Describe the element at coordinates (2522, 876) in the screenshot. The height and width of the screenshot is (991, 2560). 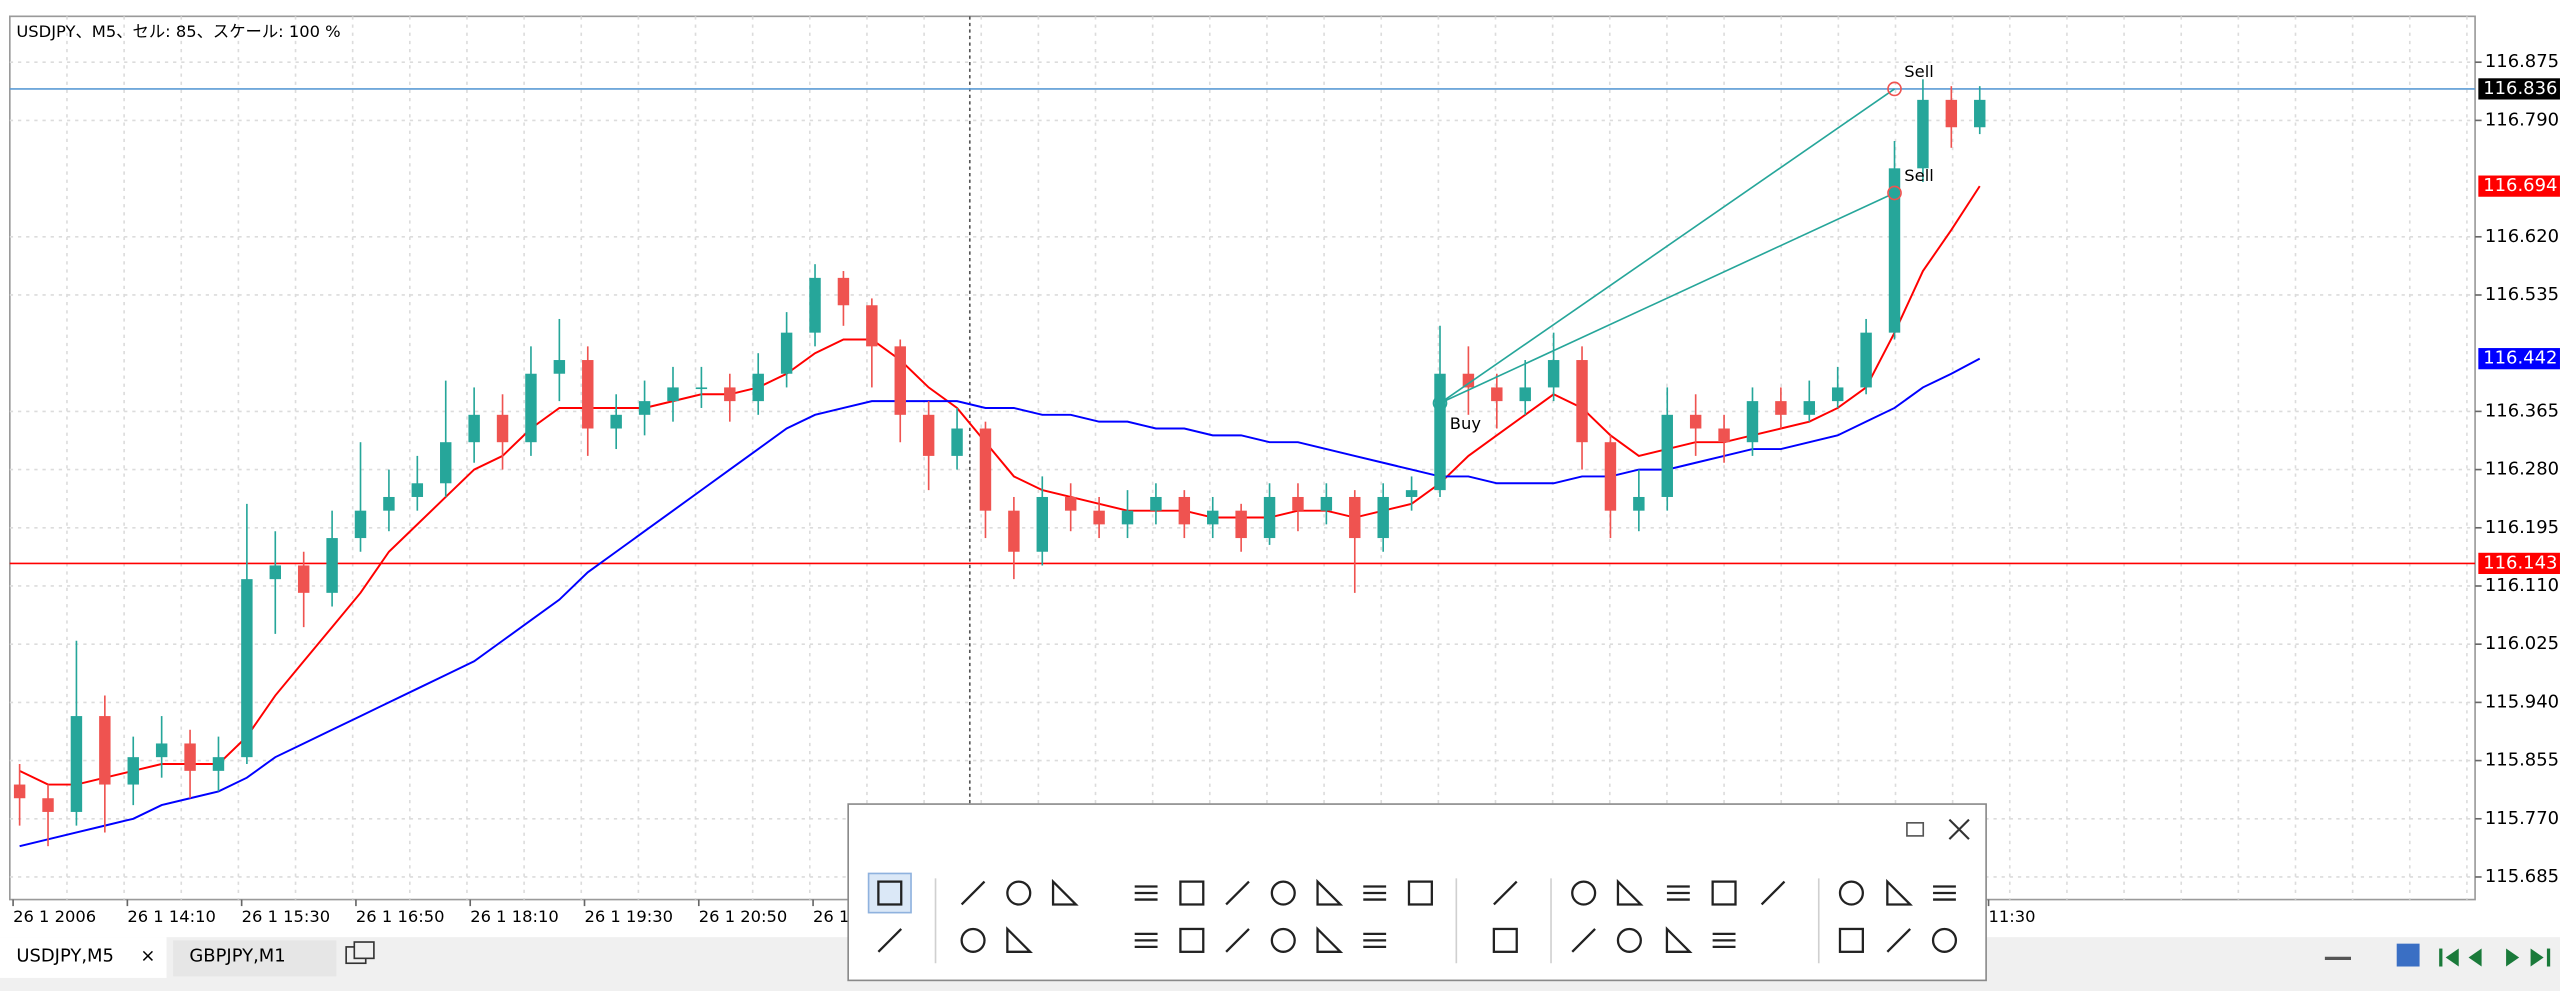
I see `y-tick-label: 115.685` at that location.